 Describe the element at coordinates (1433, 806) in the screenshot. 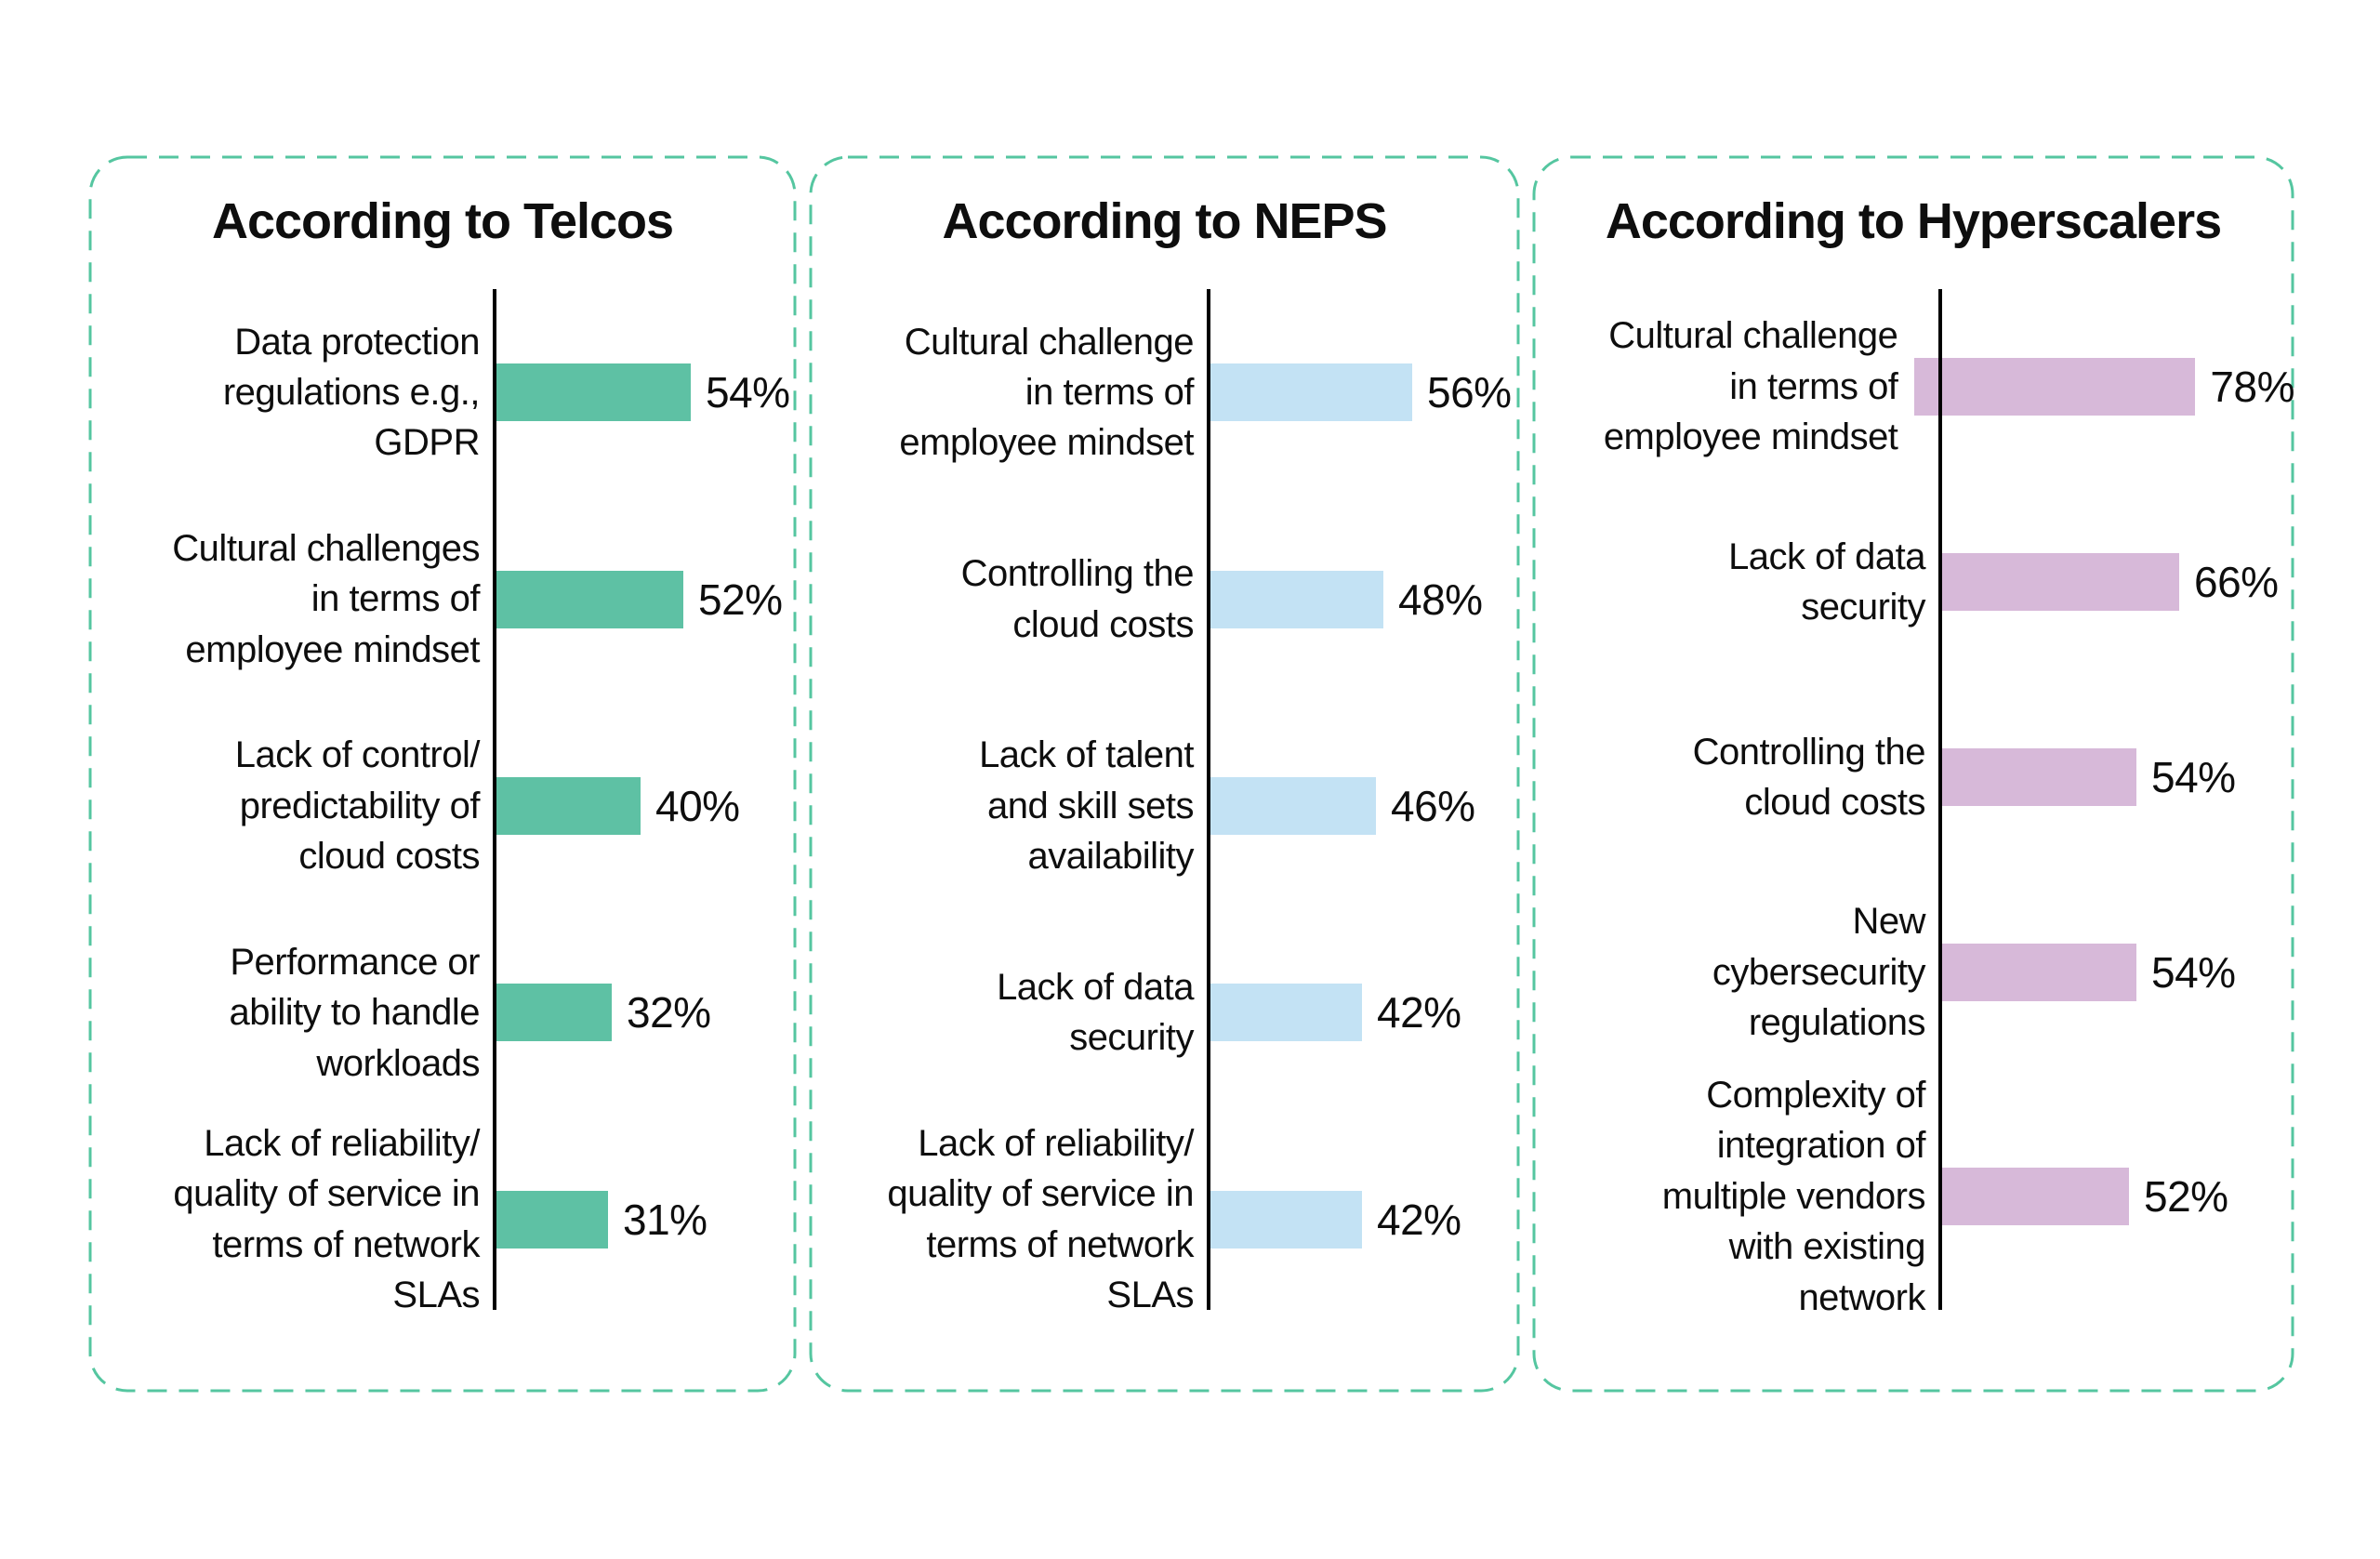

I see `value-label: 46%` at that location.